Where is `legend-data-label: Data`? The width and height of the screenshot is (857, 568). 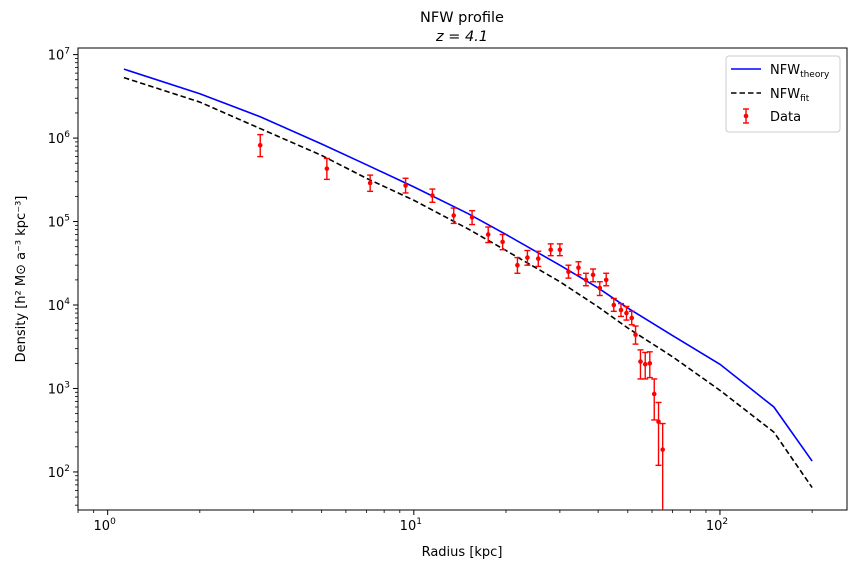 legend-data-label: Data is located at coordinates (785, 117).